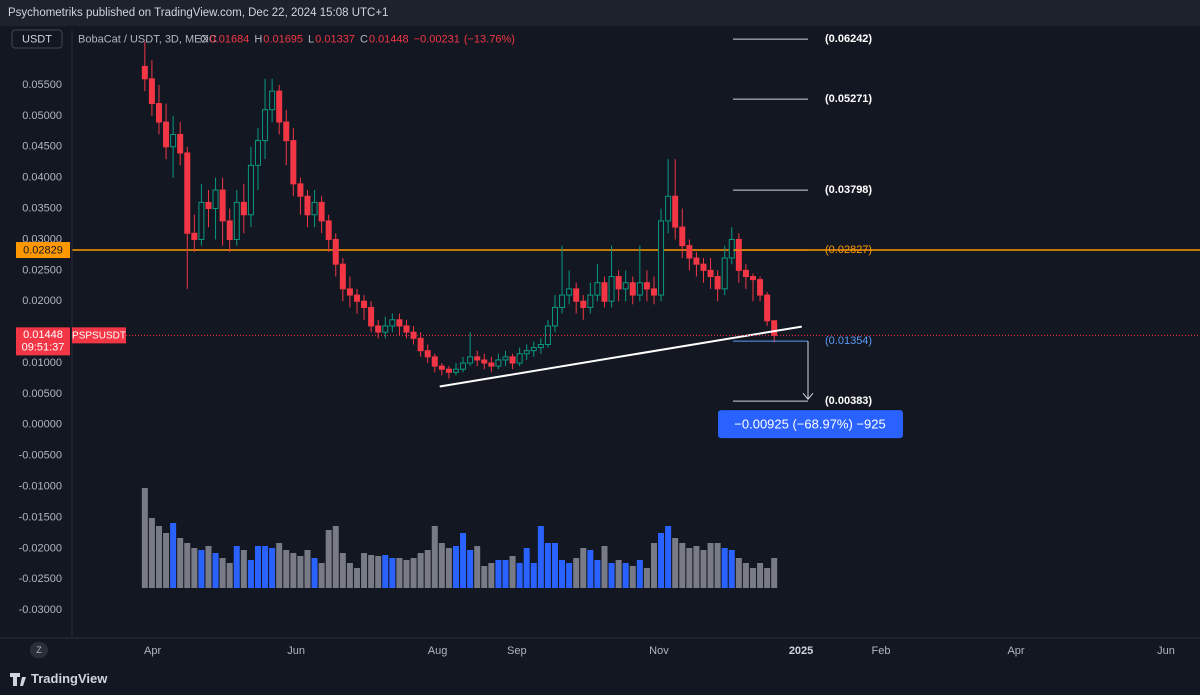  What do you see at coordinates (42, 363) in the screenshot?
I see `y-tick-label: 0.01000` at bounding box center [42, 363].